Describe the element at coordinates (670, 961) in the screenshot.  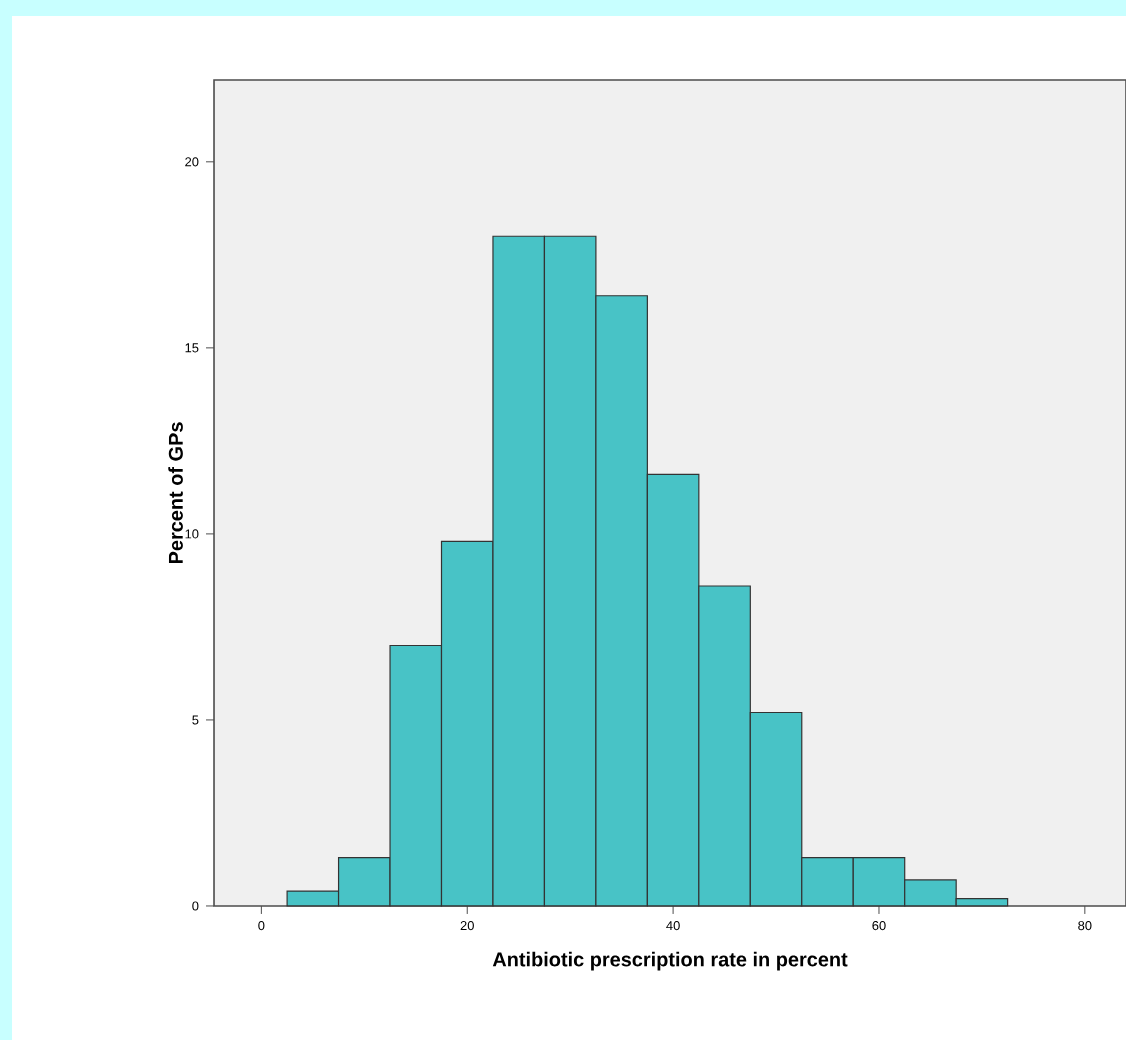
I see `x-axis-title: Antibiotic prescription rate in percent` at that location.